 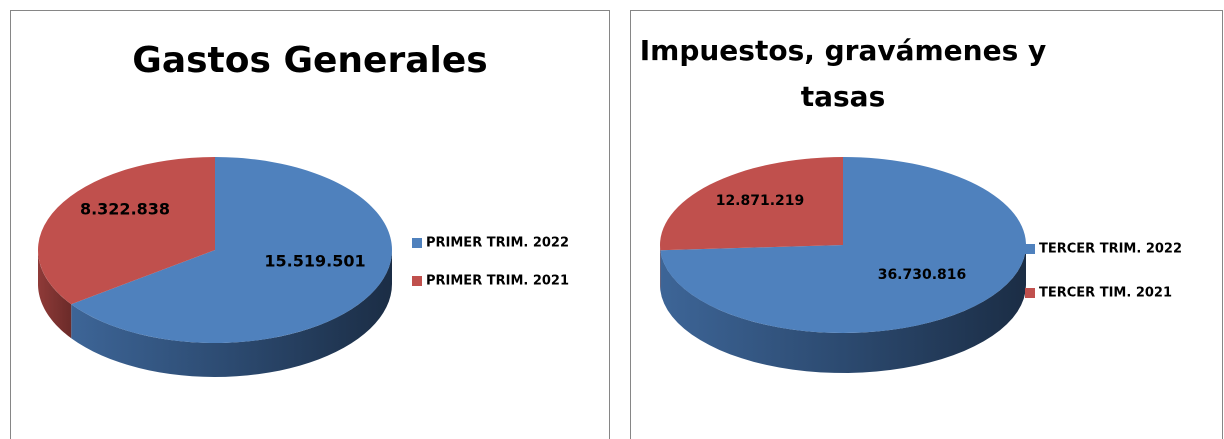 I want to click on data-label: 36.730.816, so click(x=922, y=275).